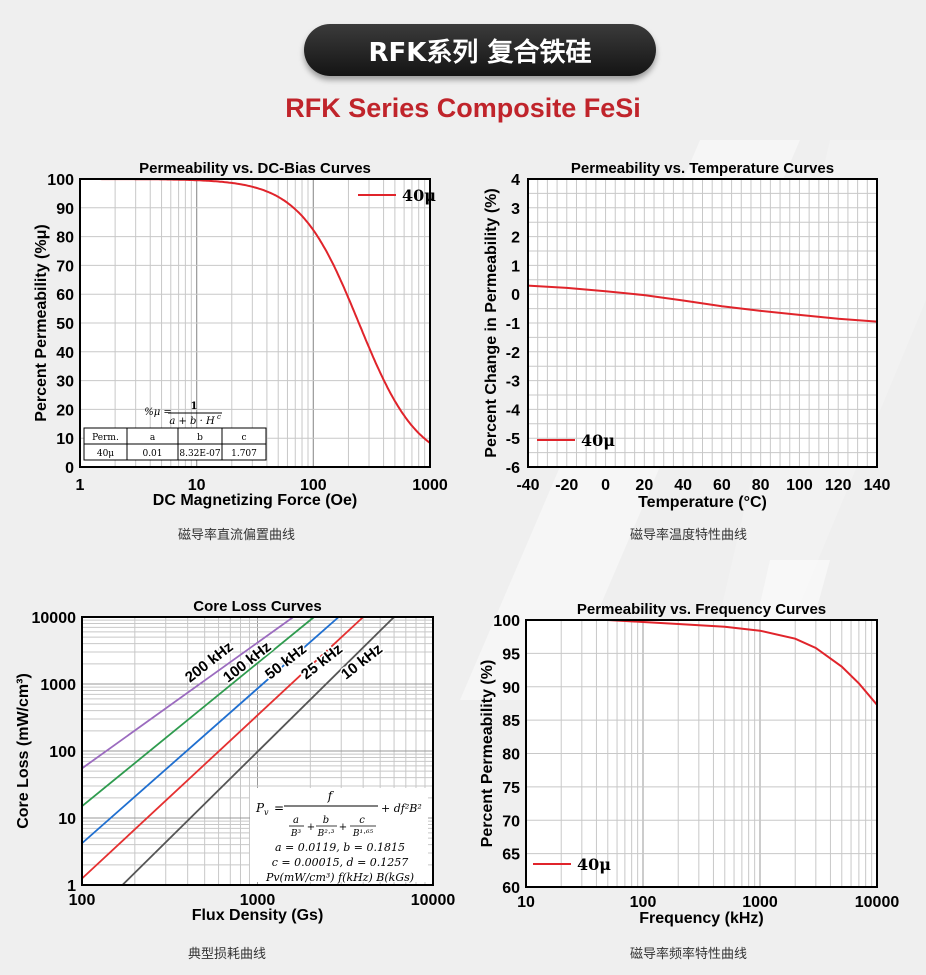 The image size is (926, 975). What do you see at coordinates (487, 754) in the screenshot?
I see `y-axis-label: Percent Permeability (%)` at bounding box center [487, 754].